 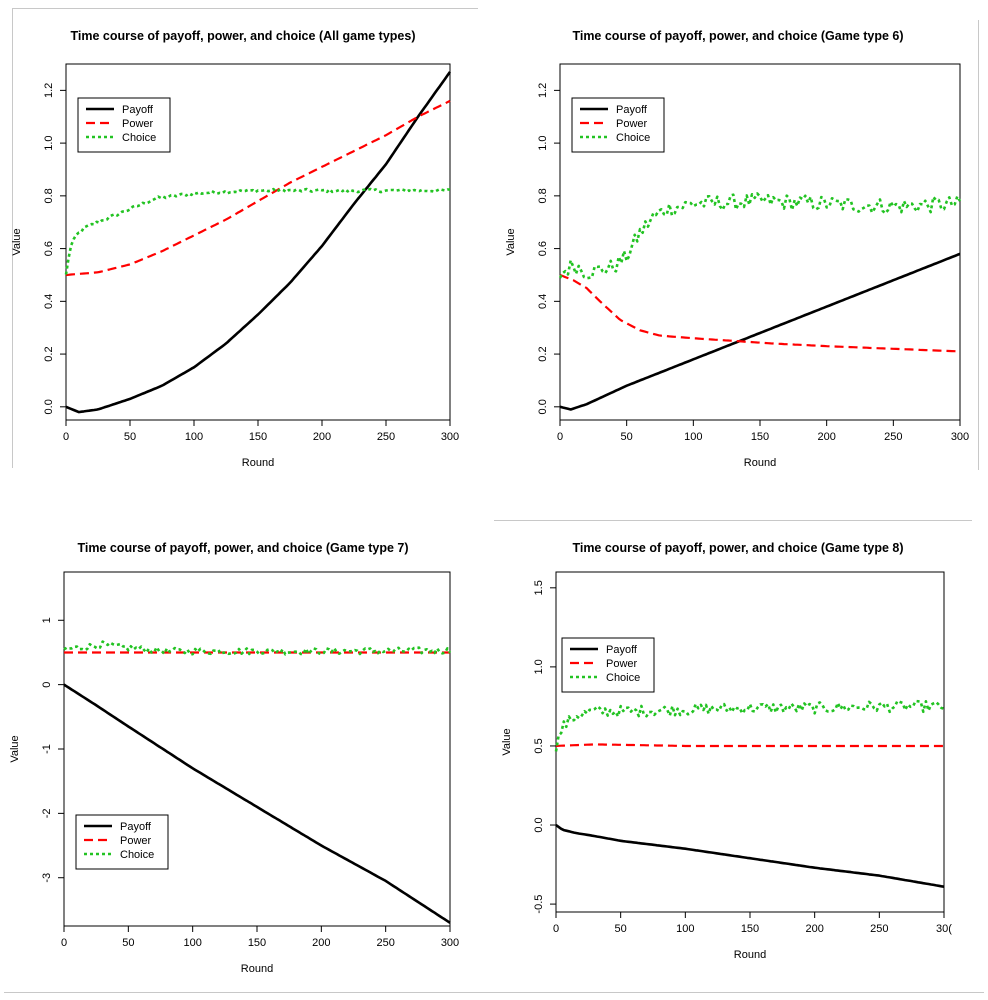 I want to click on top-rule-left, so click(x=245, y=8).